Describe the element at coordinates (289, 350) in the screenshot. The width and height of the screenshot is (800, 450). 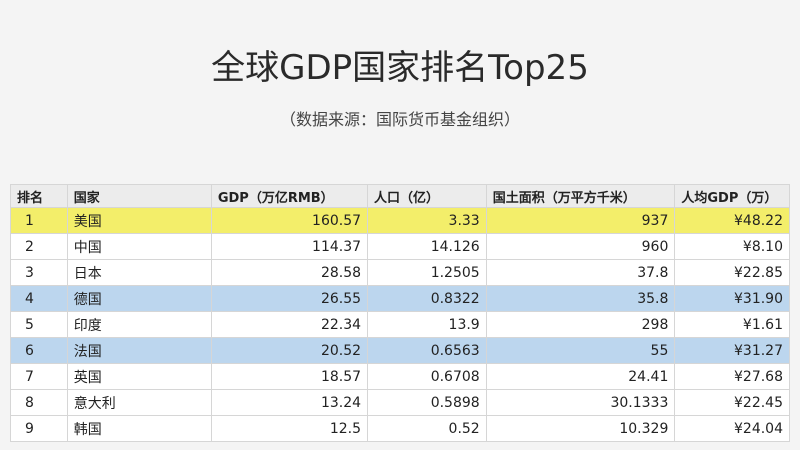
I see `table-cell: 20.52` at that location.